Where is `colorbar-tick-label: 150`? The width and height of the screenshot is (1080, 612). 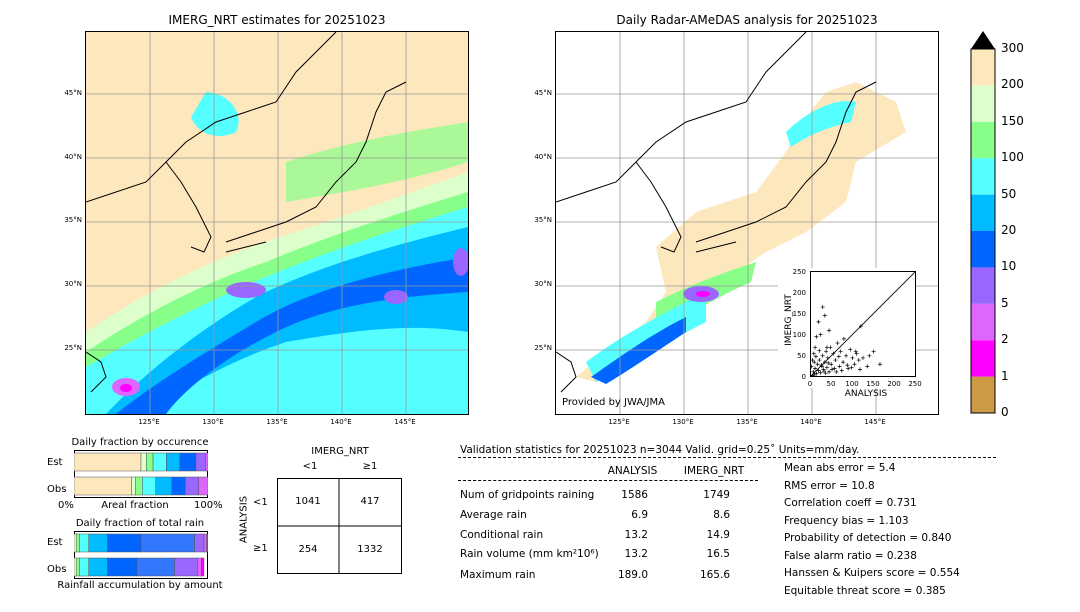 colorbar-tick-label: 150 is located at coordinates (1012, 120).